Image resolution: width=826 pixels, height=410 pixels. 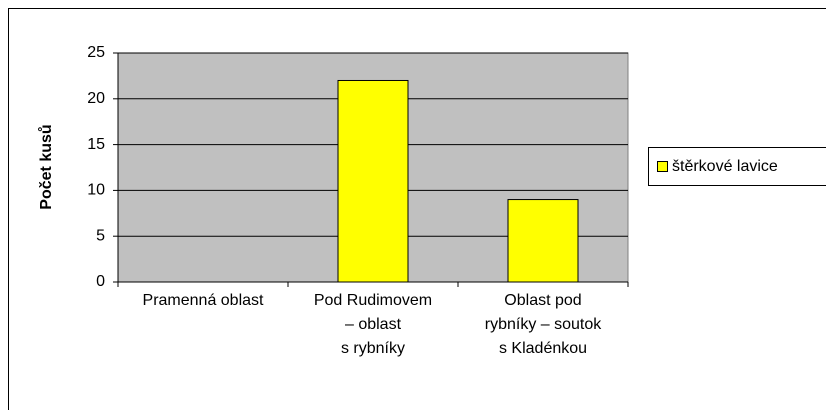 I want to click on x-tick-label: s Kladénkou, so click(x=543, y=348).